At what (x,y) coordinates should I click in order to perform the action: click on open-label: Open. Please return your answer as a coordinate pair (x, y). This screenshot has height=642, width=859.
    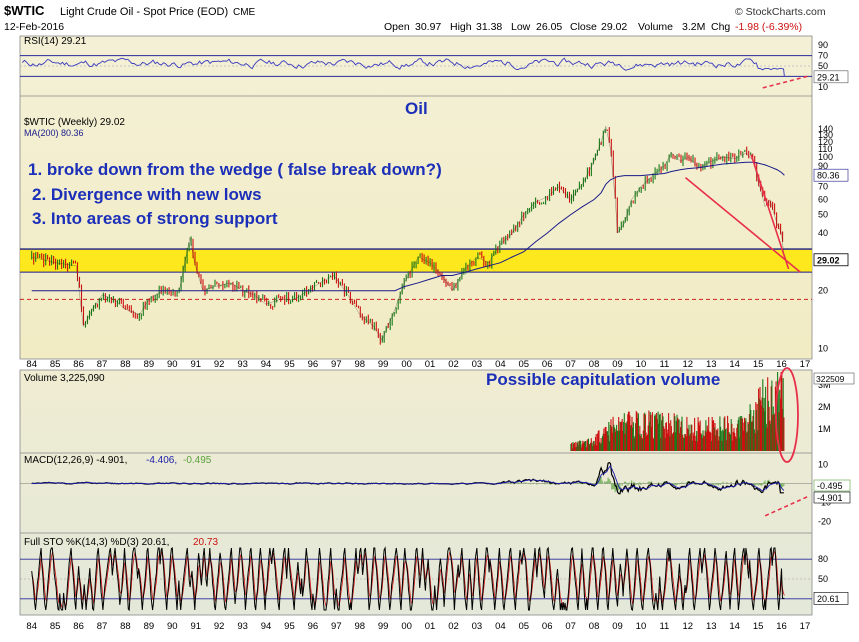
    Looking at the image, I should click on (397, 27).